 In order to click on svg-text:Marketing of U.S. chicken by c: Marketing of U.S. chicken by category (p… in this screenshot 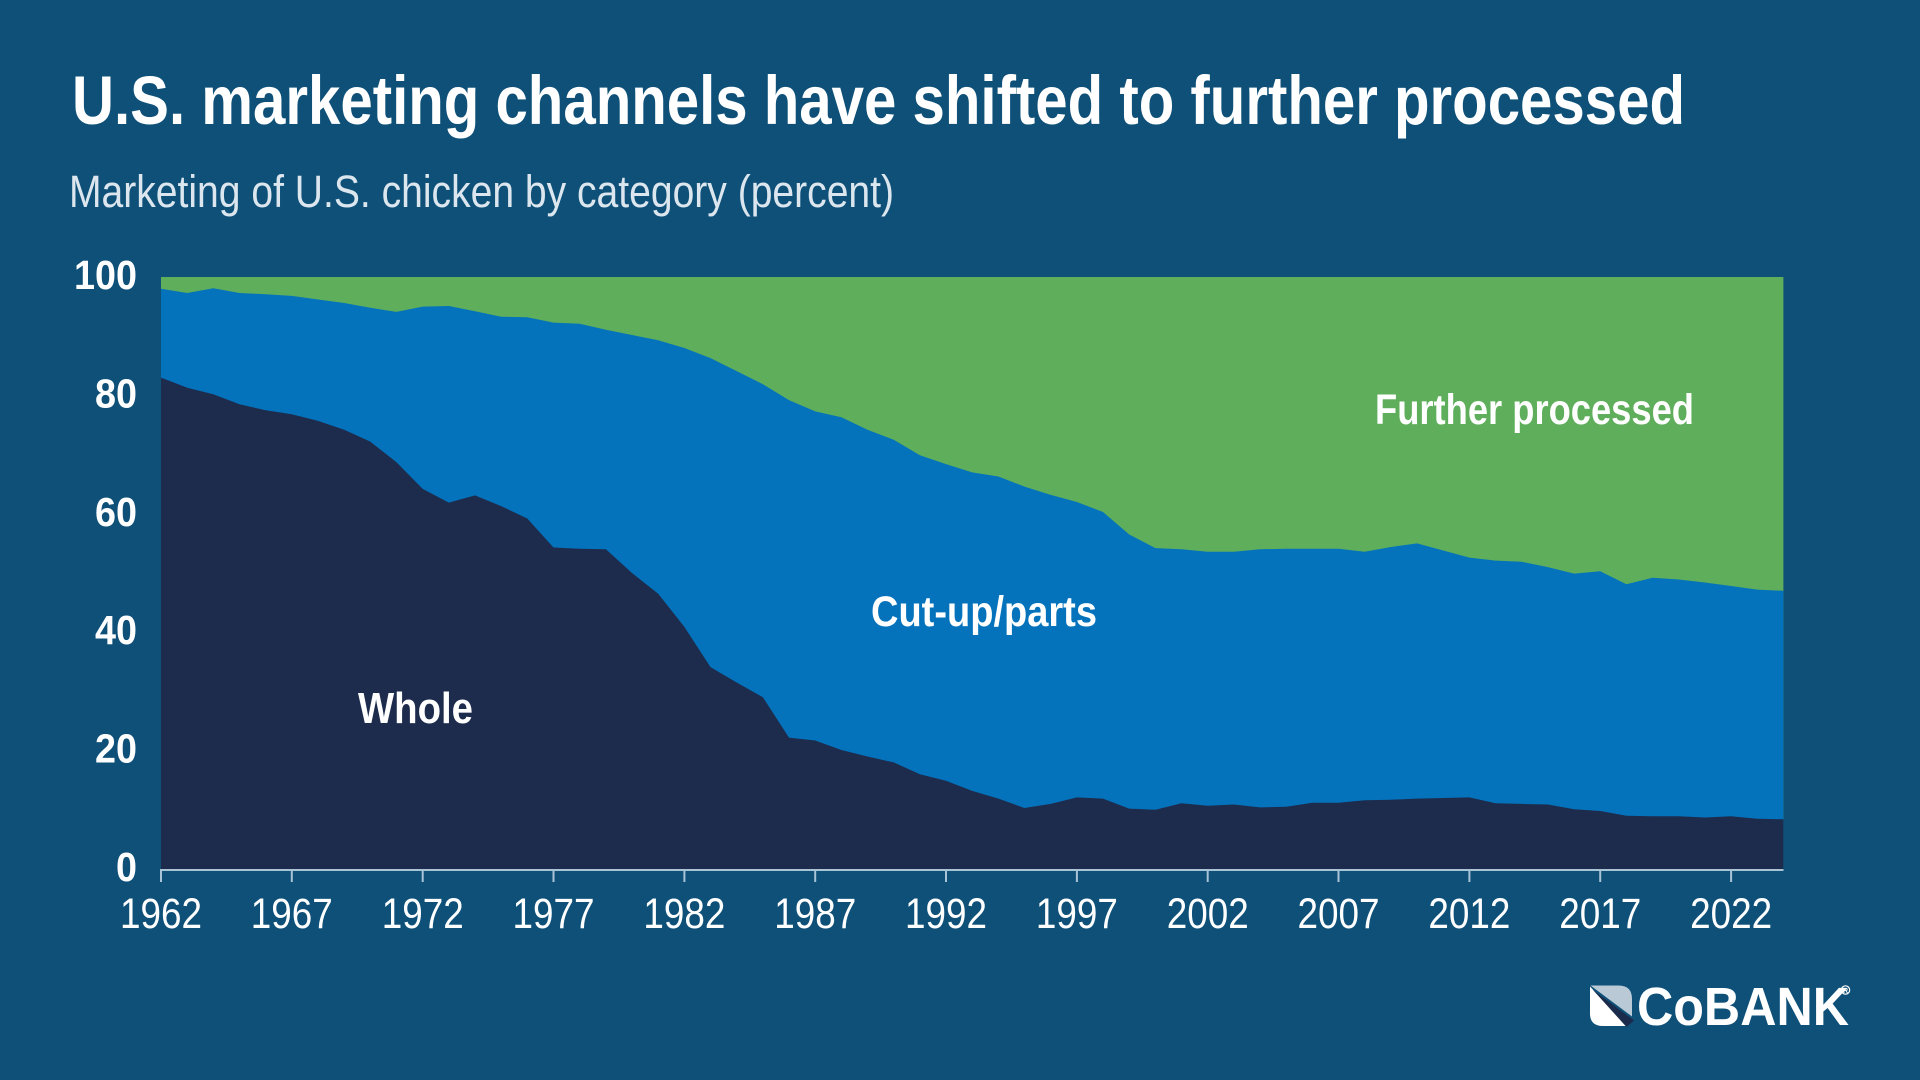, I will do `click(481, 191)`.